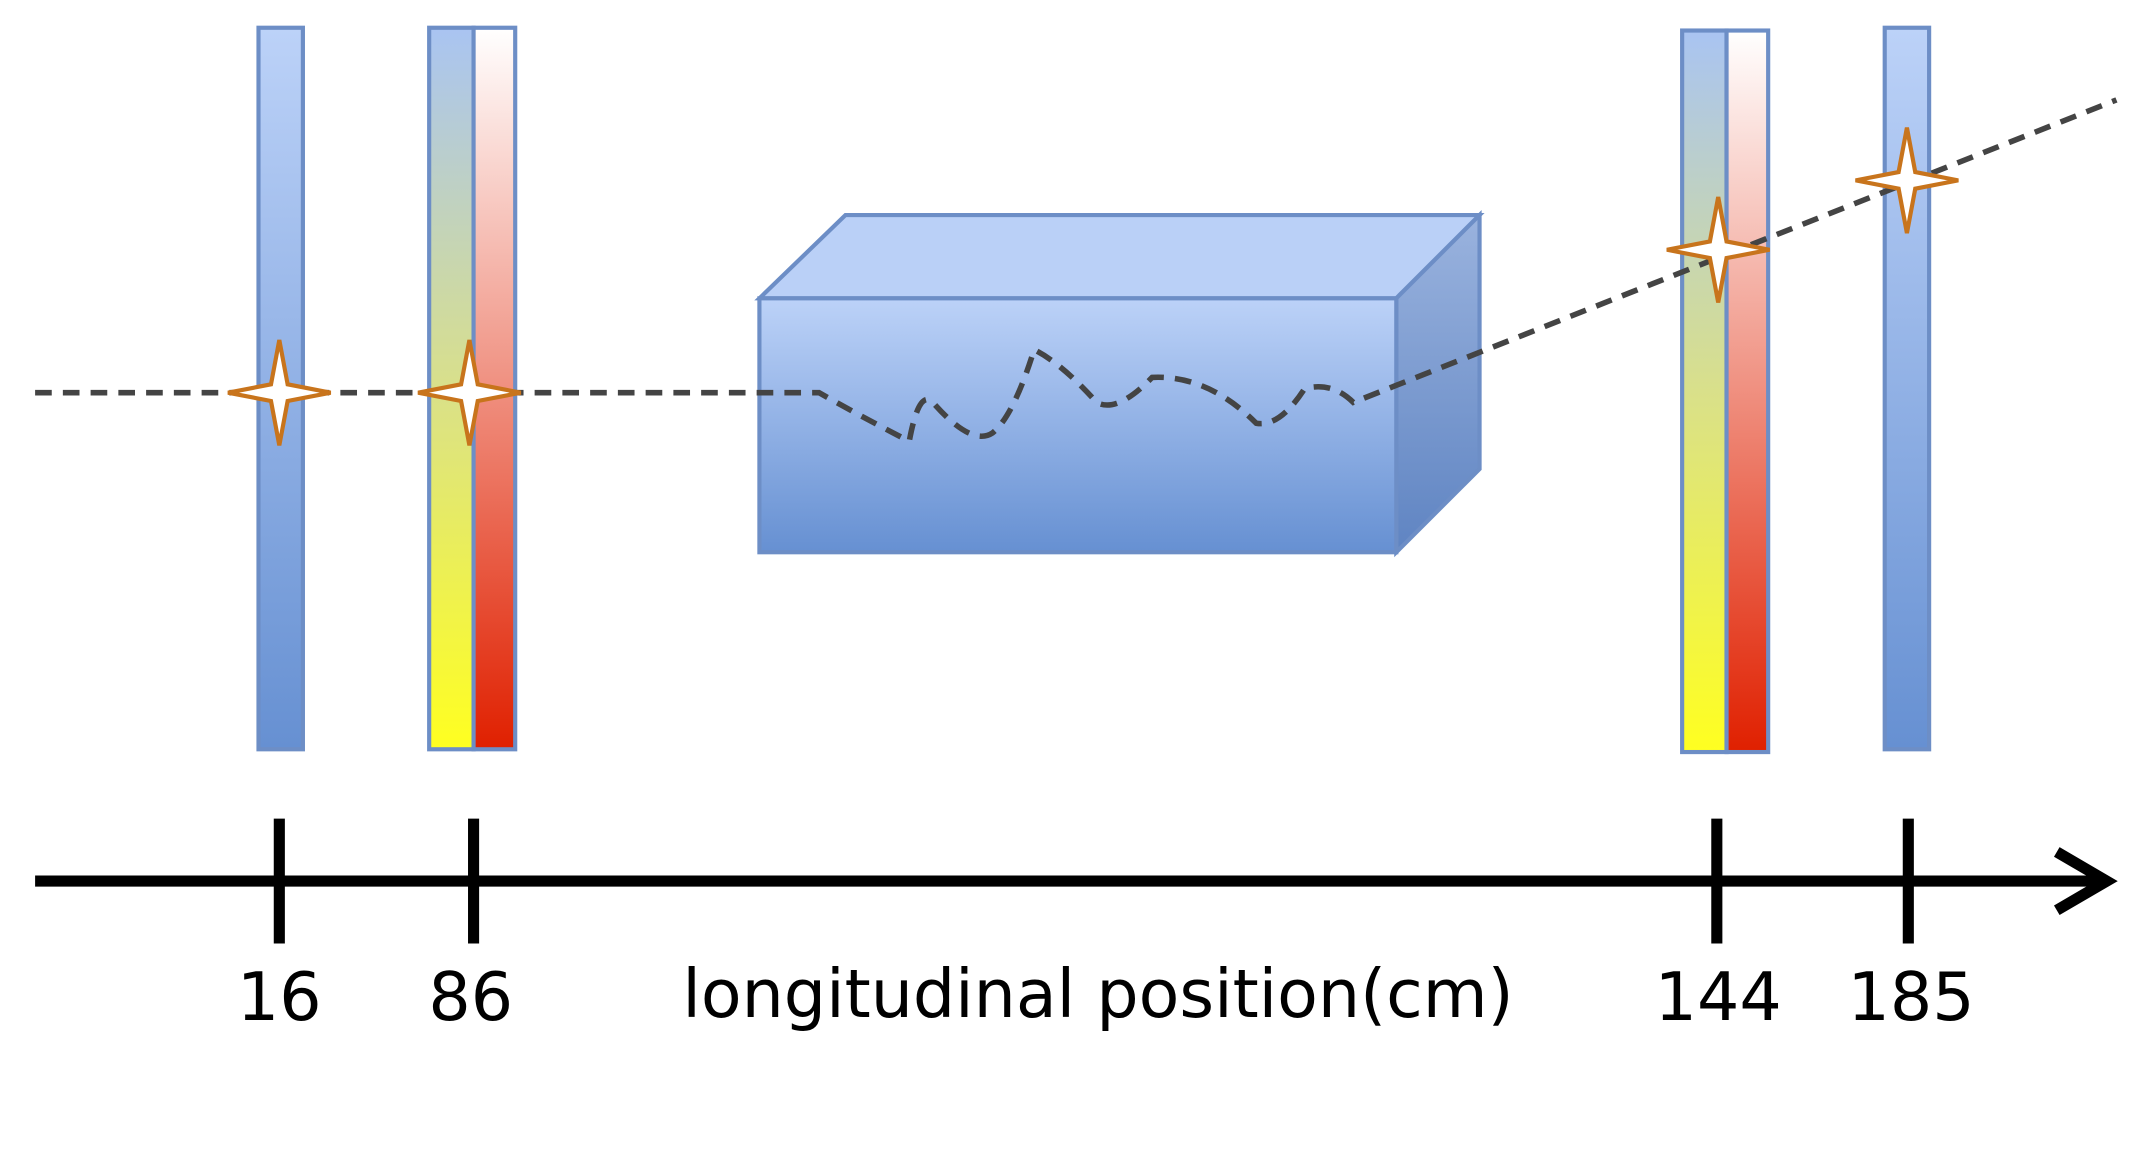 The width and height of the screenshot is (2146, 1160). What do you see at coordinates (1911, 997) in the screenshot?
I see `tick-label: 185` at bounding box center [1911, 997].